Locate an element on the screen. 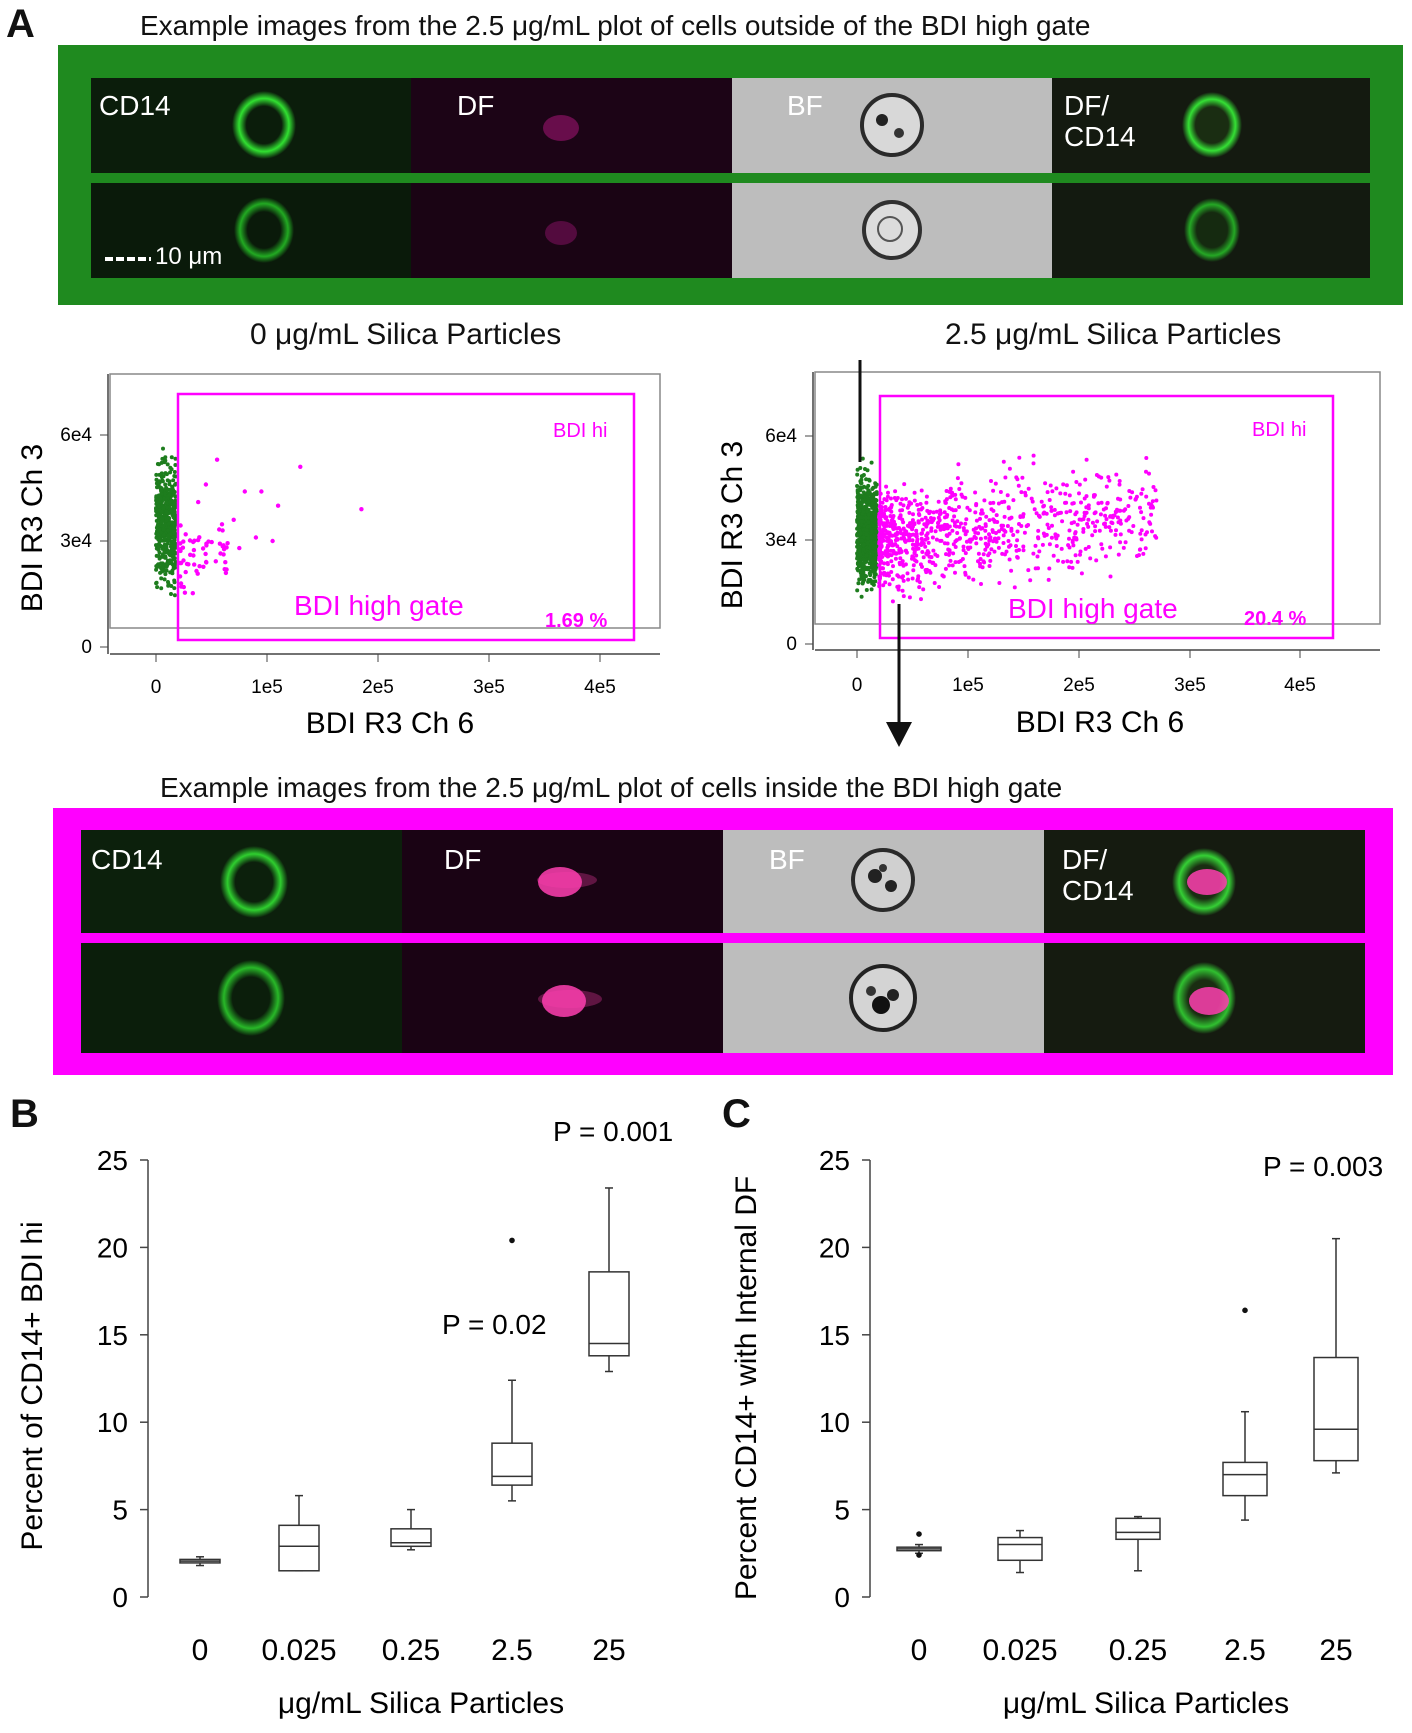 The image size is (1412, 1733). bottom-row2-bf-tile is located at coordinates (883, 998).